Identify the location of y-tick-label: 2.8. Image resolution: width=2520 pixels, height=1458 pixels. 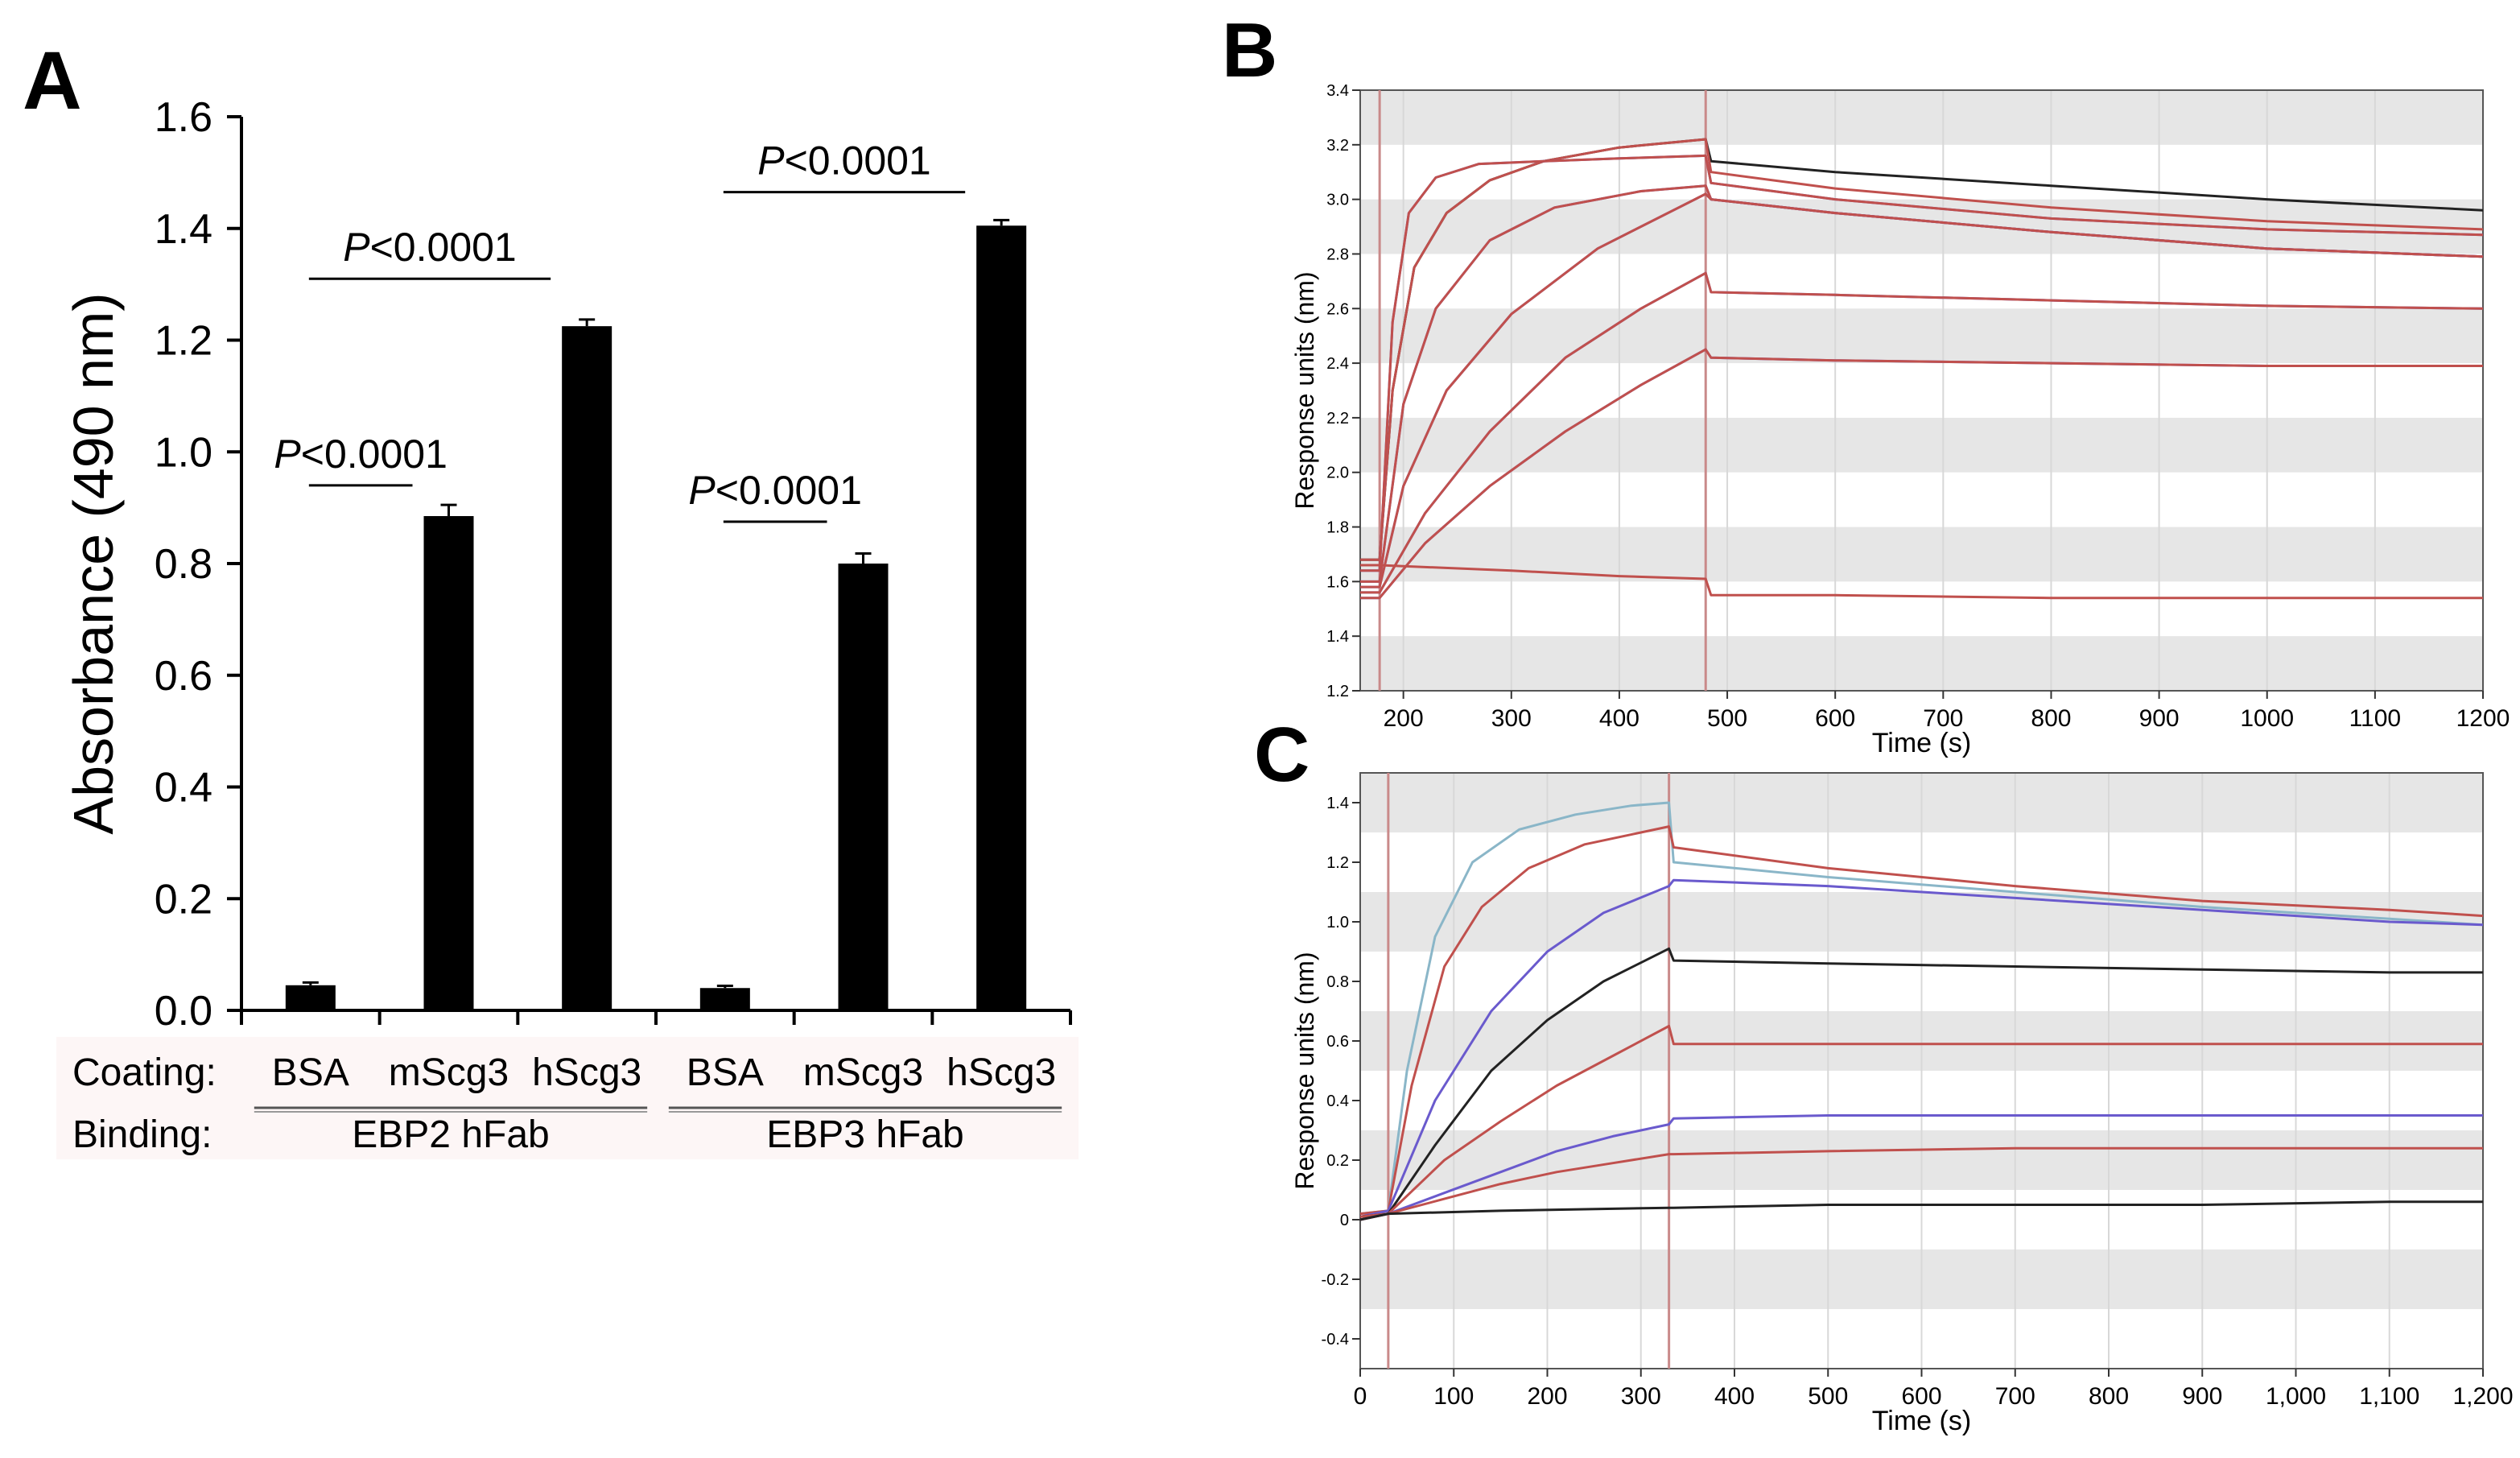
(1337, 254).